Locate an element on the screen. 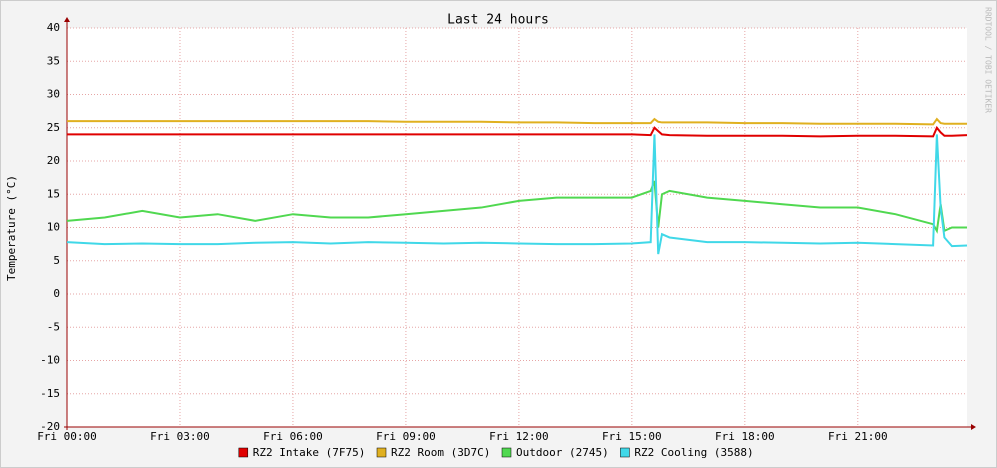 The height and width of the screenshot is (468, 997). x-tick-label: Fri 18:00 is located at coordinates (745, 436).